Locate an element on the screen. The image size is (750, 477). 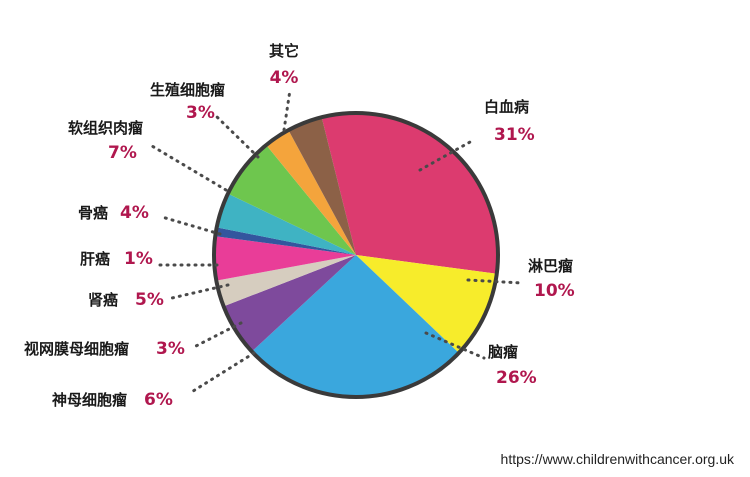
slice-label-10: 生殖细胞瘤 is located at coordinates (187, 90).